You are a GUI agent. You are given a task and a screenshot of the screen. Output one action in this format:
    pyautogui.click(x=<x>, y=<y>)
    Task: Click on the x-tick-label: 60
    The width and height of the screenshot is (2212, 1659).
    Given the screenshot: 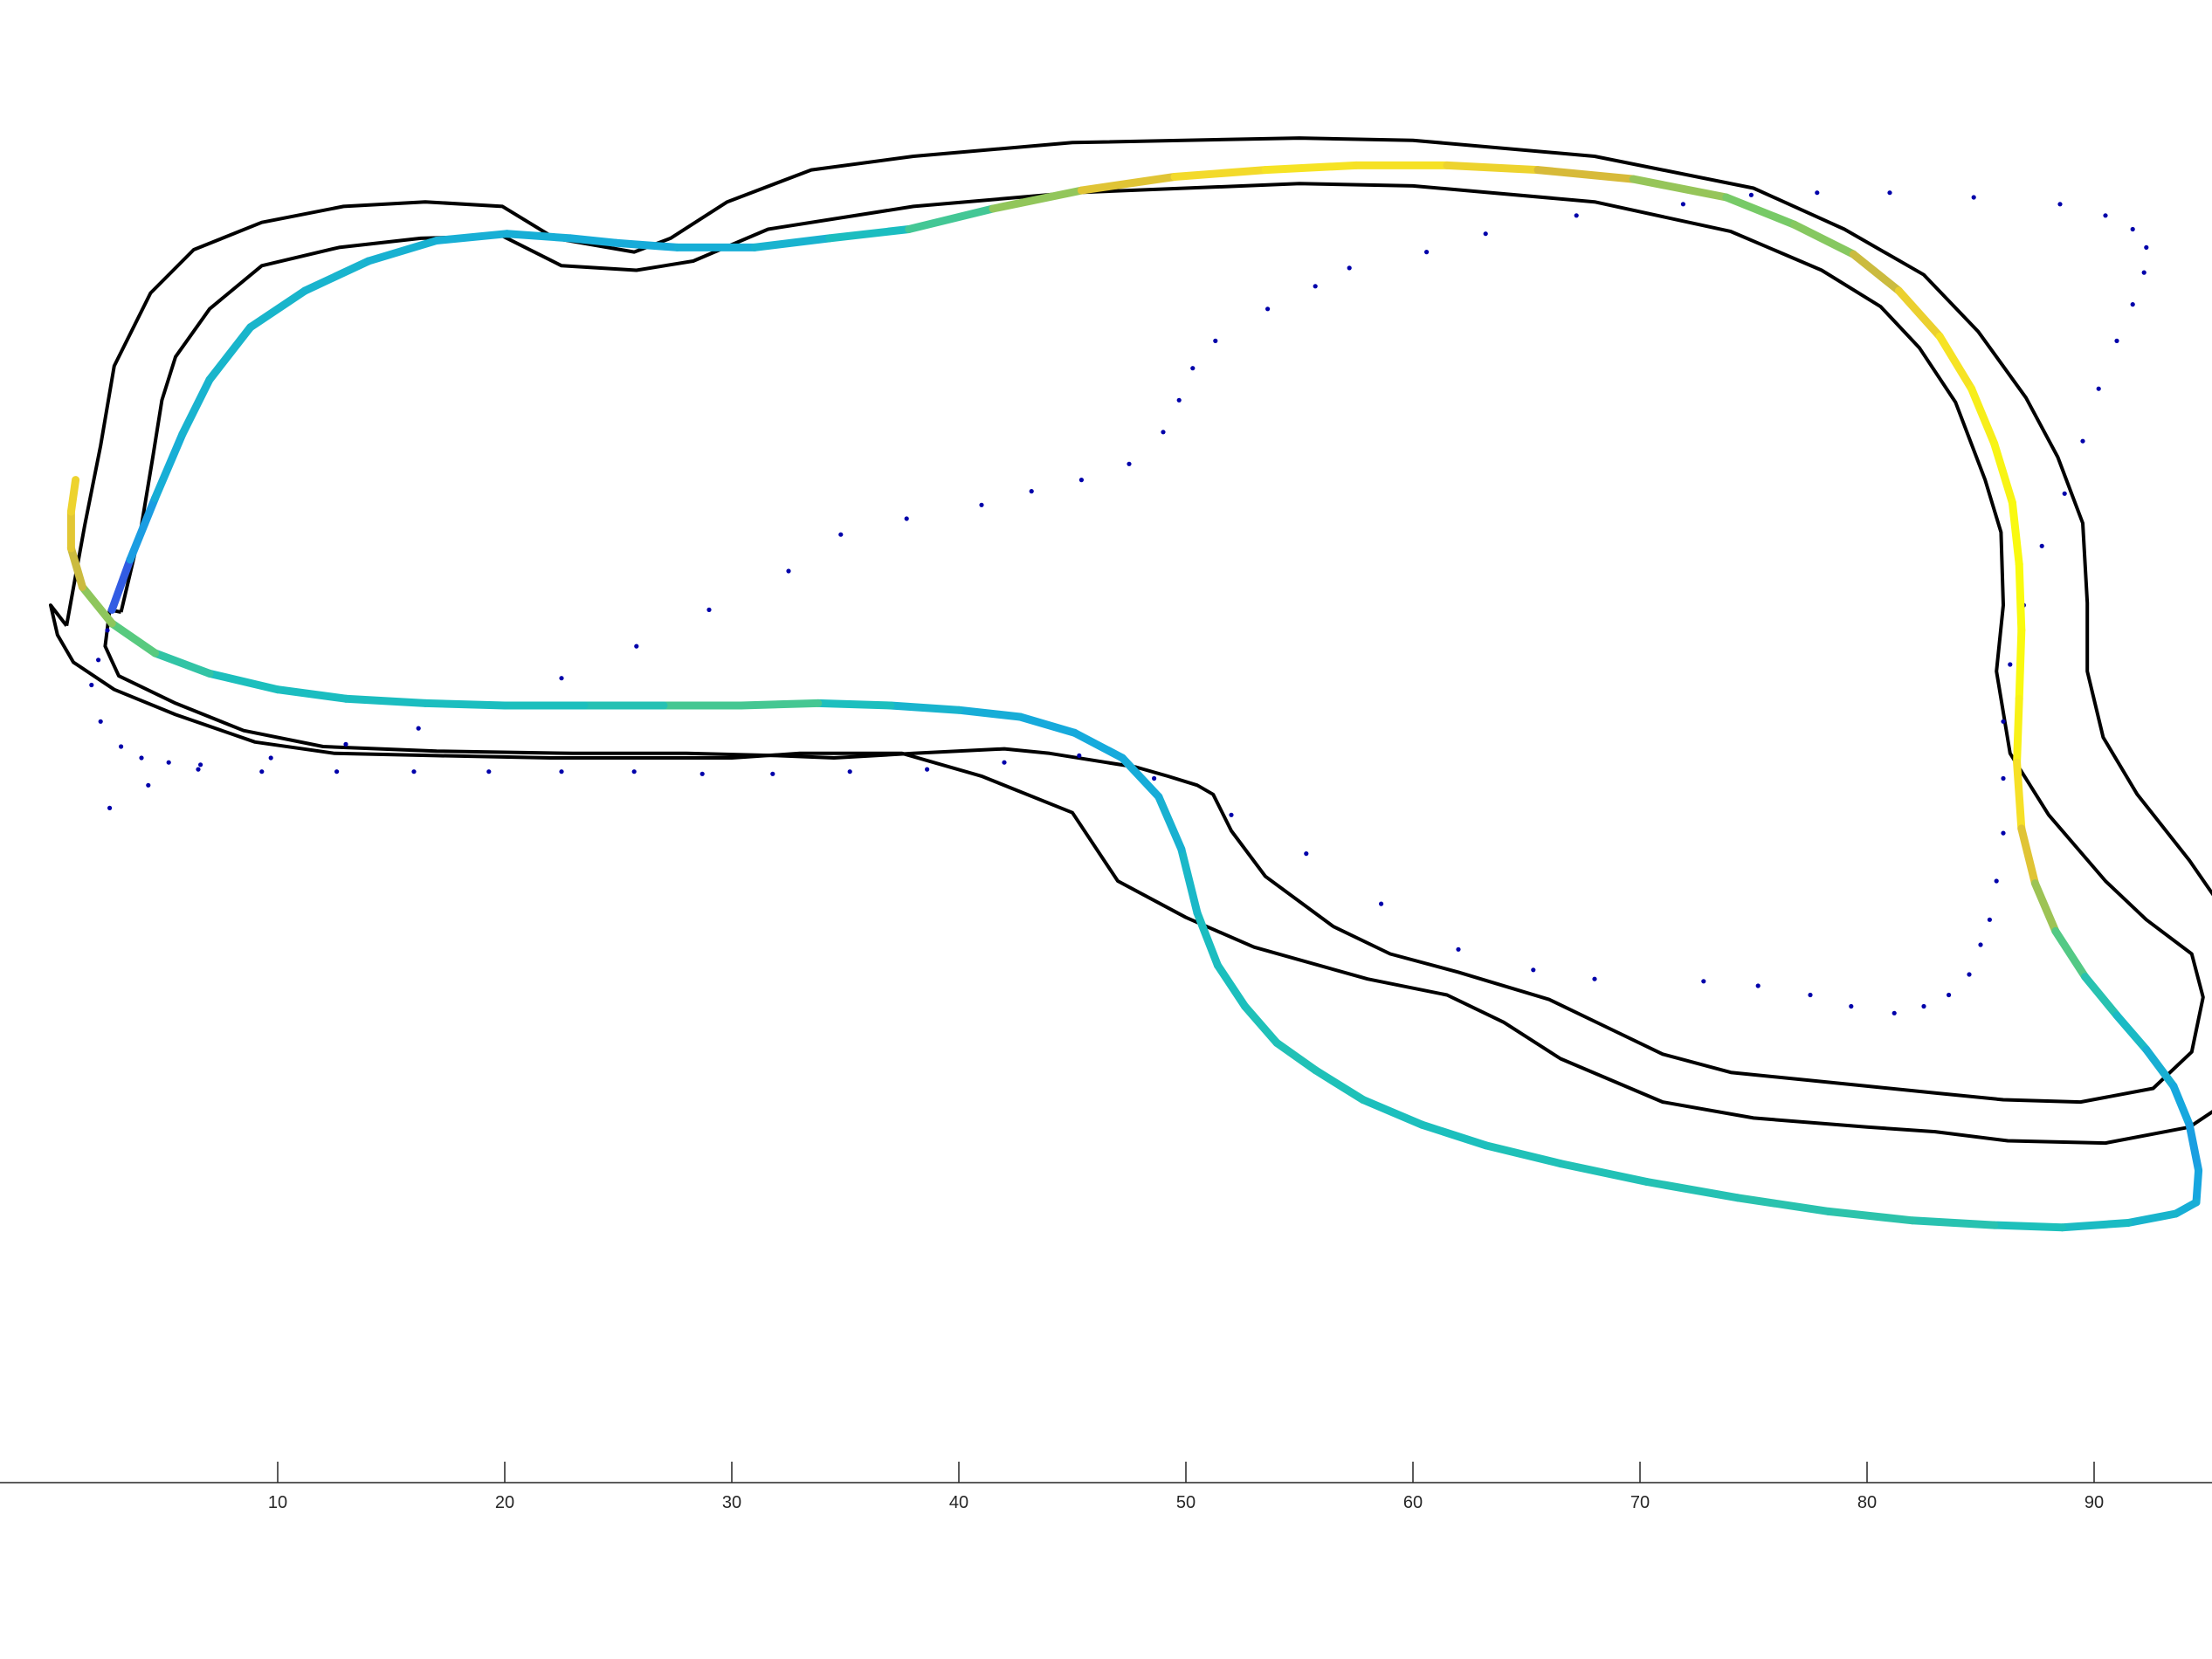 What is the action you would take?
    pyautogui.click(x=1413, y=1502)
    